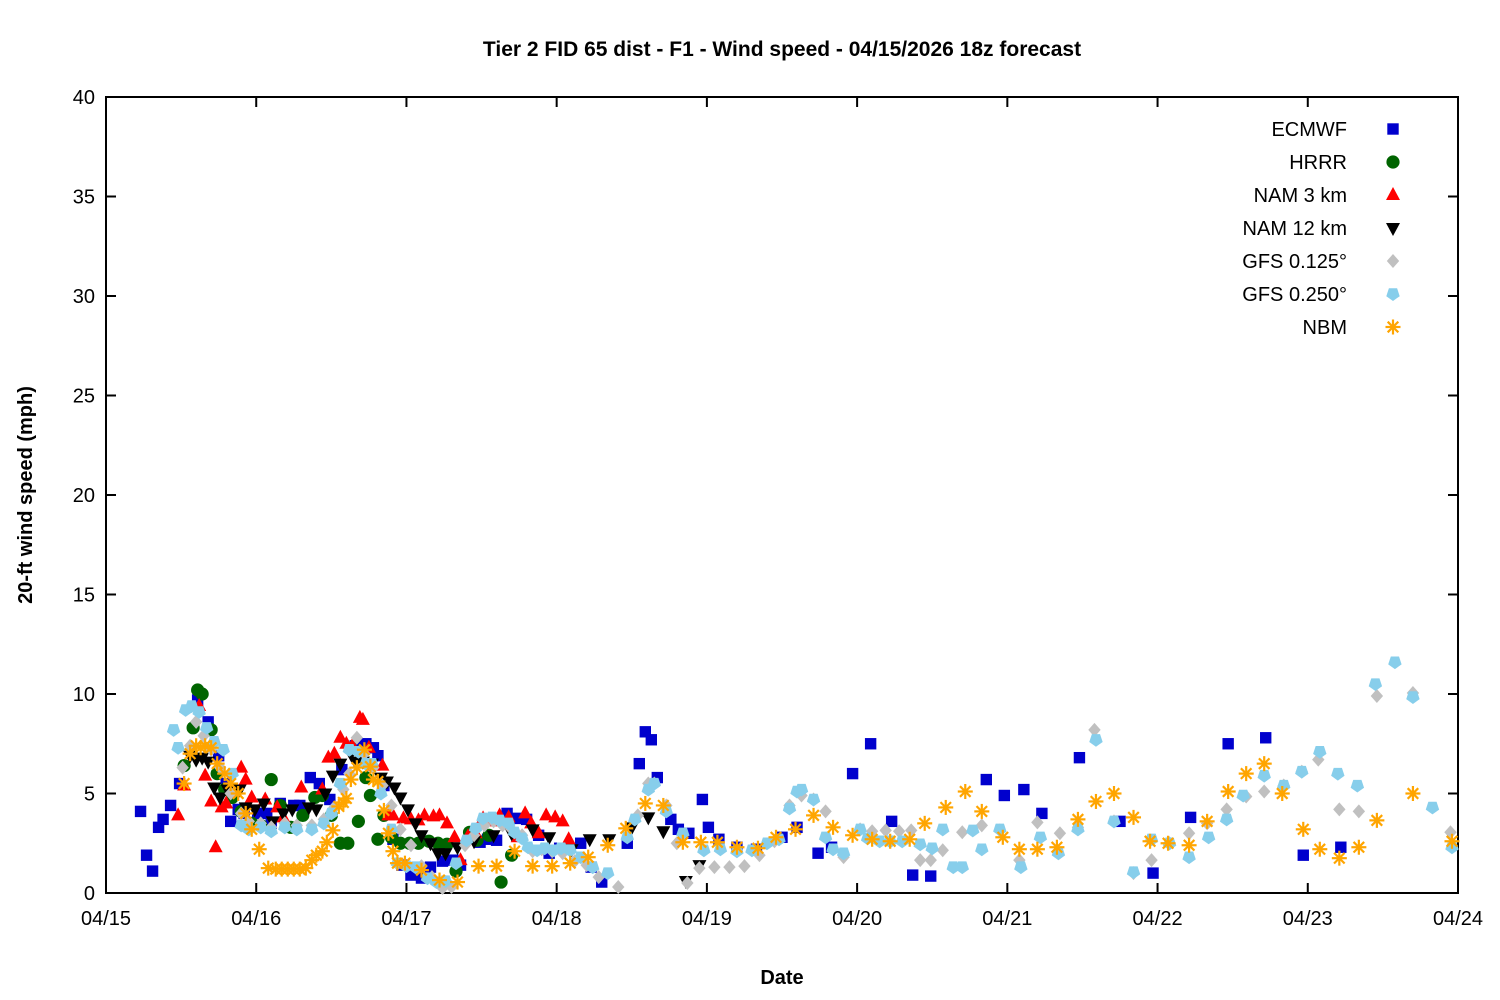 This screenshot has height=1000, width=1500. Describe the element at coordinates (1393, 193) in the screenshot. I see `triangle-up-legend-marker-icon` at that location.